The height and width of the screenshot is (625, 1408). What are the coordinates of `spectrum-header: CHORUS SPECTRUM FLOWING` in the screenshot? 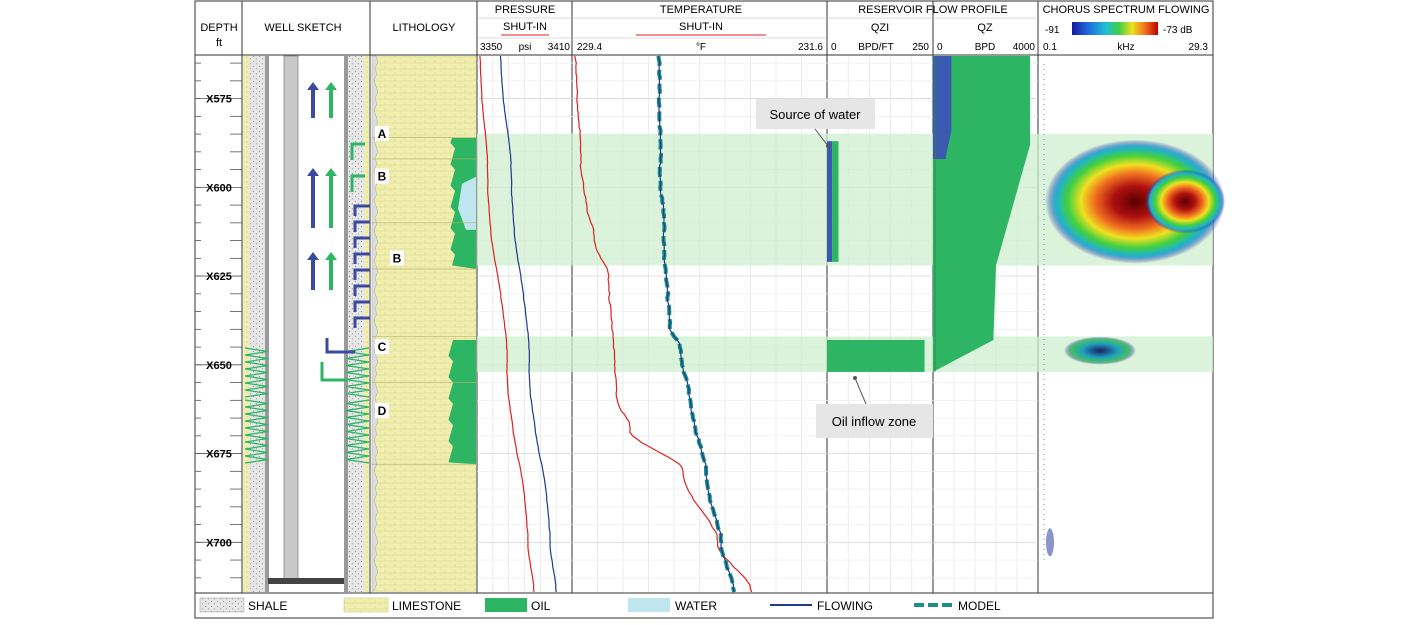 It's located at (1126, 10).